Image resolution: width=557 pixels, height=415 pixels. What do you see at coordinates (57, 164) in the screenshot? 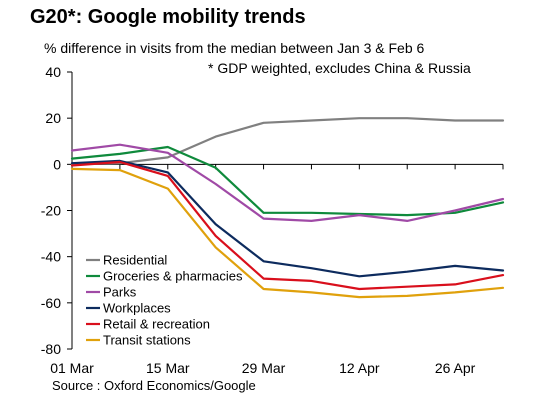
I see `y-tick-label: 0` at bounding box center [57, 164].